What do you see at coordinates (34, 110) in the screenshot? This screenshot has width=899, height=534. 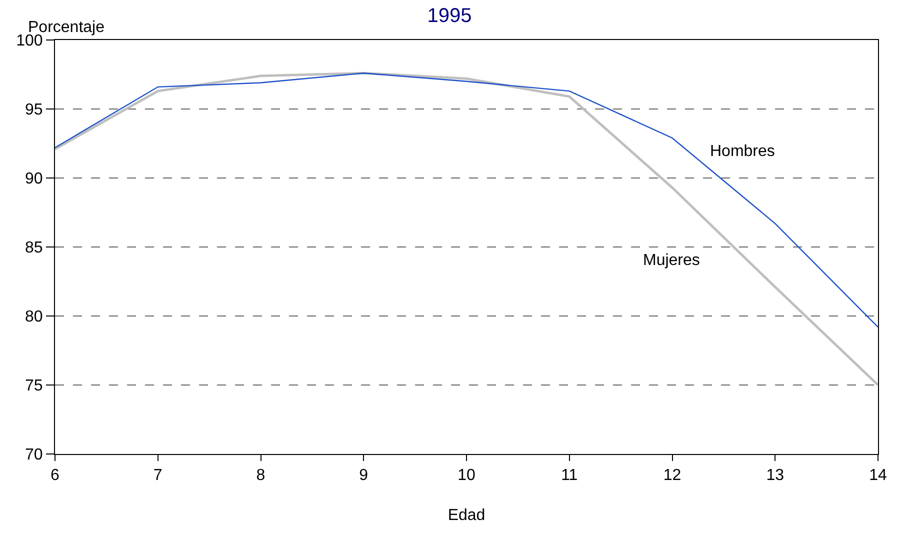 I see `y-tick-label: 95` at bounding box center [34, 110].